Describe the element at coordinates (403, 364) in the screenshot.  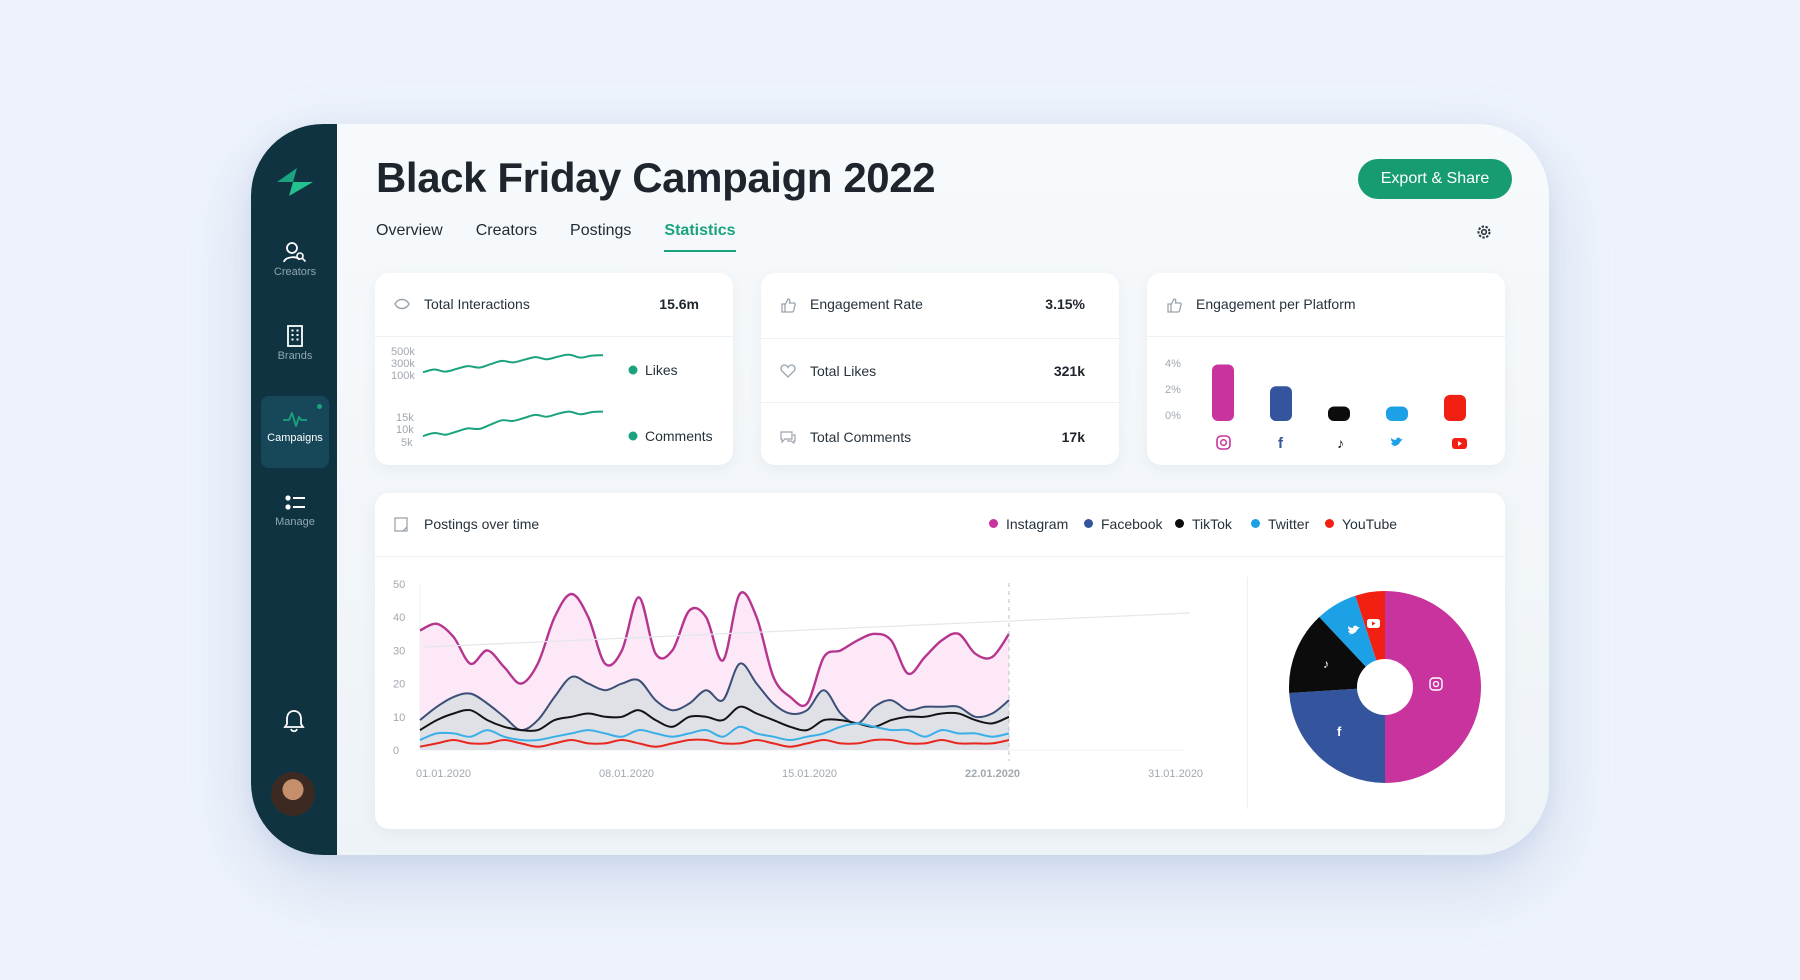
I see `y-tick: 300k` at that location.